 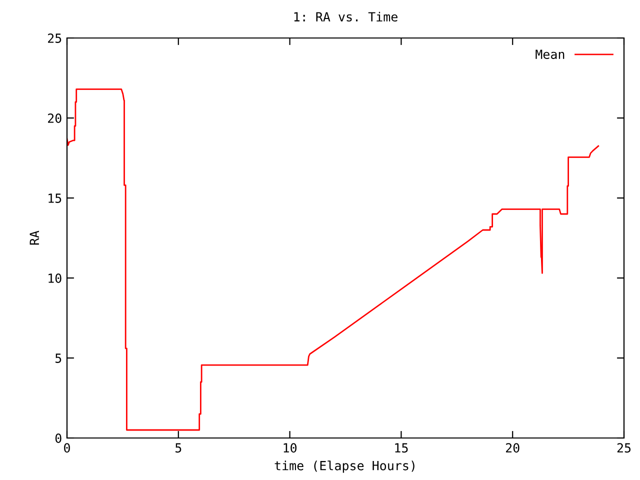 What do you see at coordinates (346, 17) in the screenshot?
I see `chart-title: 1: RA vs. Time` at bounding box center [346, 17].